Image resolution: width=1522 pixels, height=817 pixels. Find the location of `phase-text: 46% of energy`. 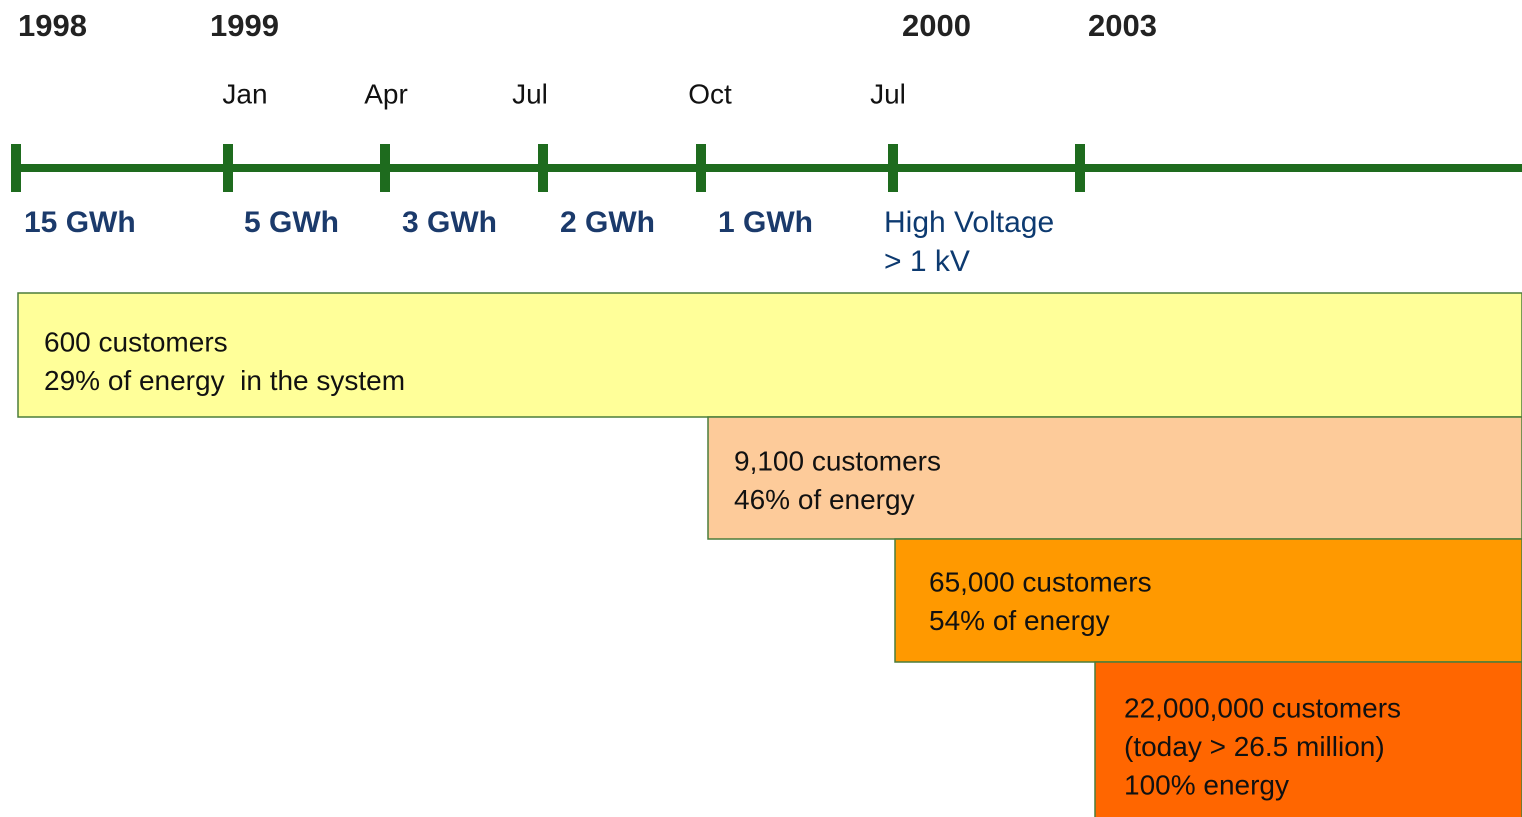

phase-text: 46% of energy is located at coordinates (824, 499).